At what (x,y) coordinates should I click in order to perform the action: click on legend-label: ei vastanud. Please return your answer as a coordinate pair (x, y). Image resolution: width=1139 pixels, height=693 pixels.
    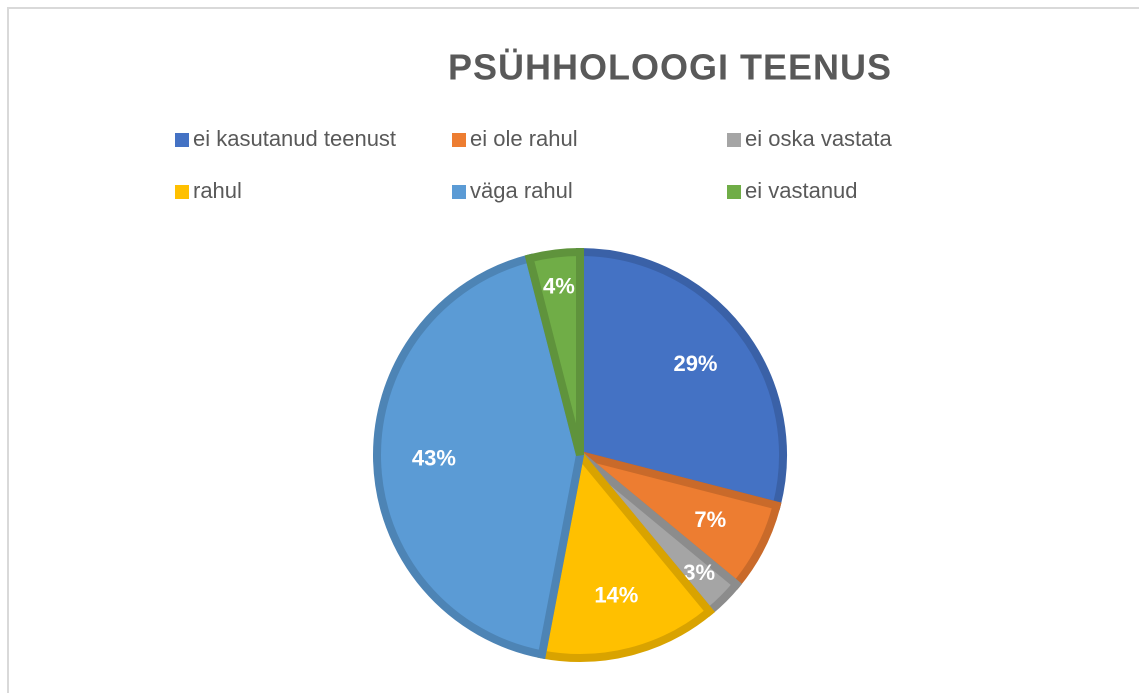
    Looking at the image, I should click on (801, 190).